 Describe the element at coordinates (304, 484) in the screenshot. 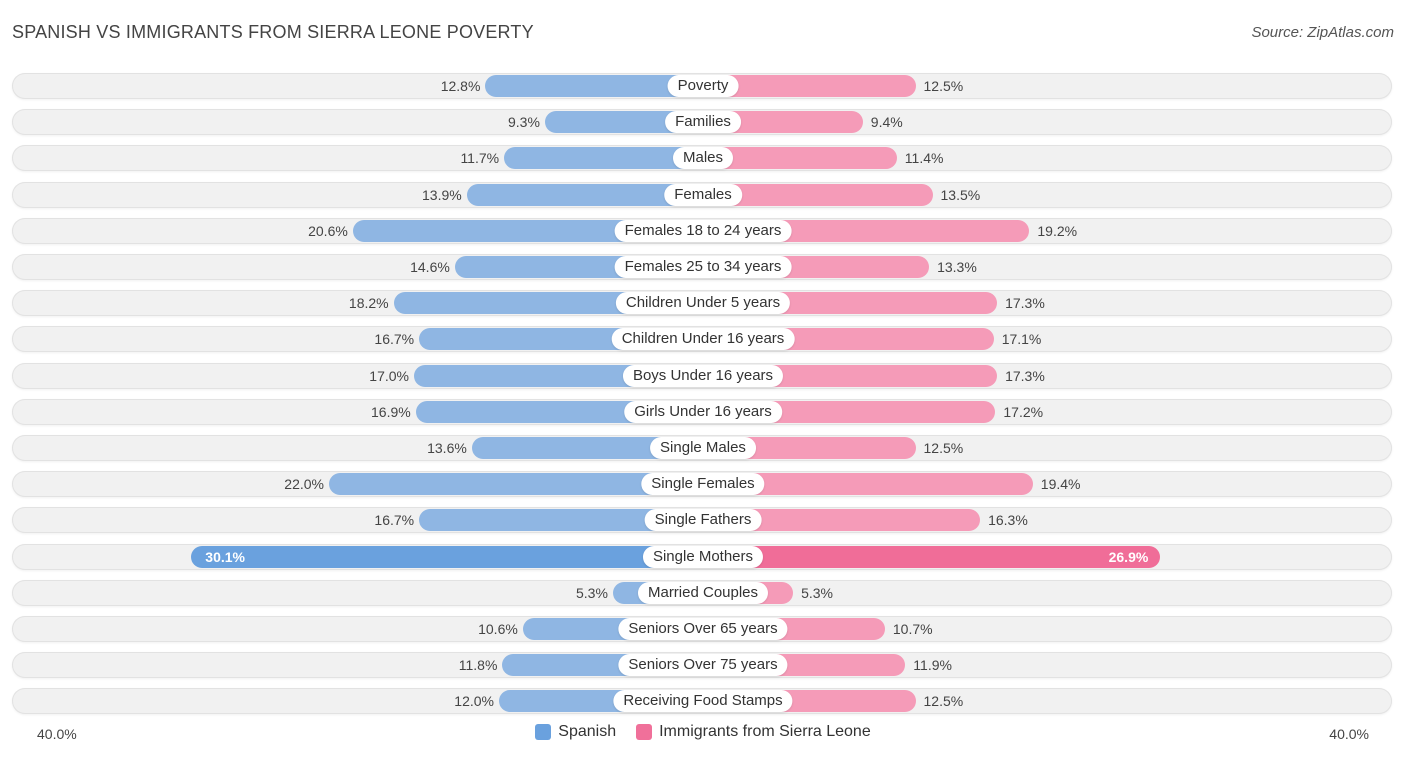

I see `value-label-spanish-single-females: 22.0%` at that location.